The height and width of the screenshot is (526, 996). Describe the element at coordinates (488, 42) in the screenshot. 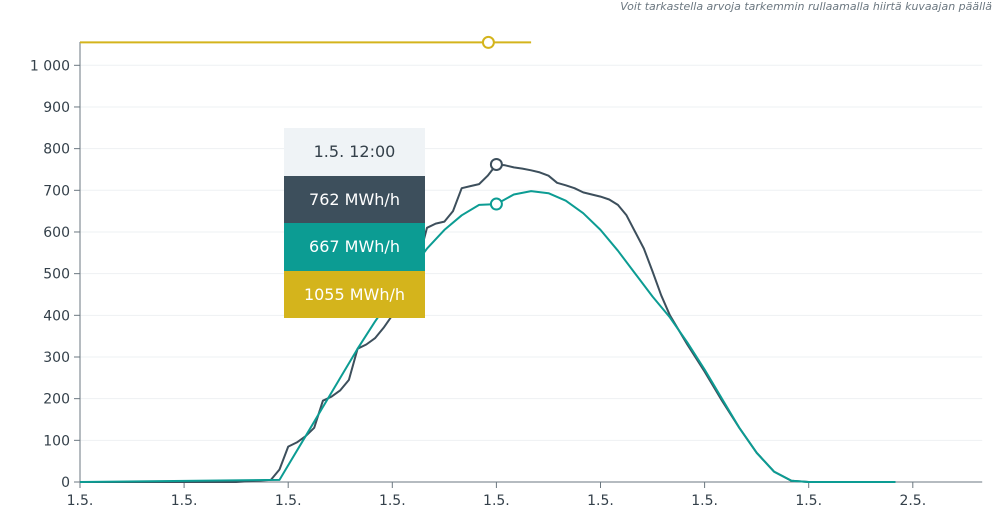

I see `hover-marker-gold` at that location.